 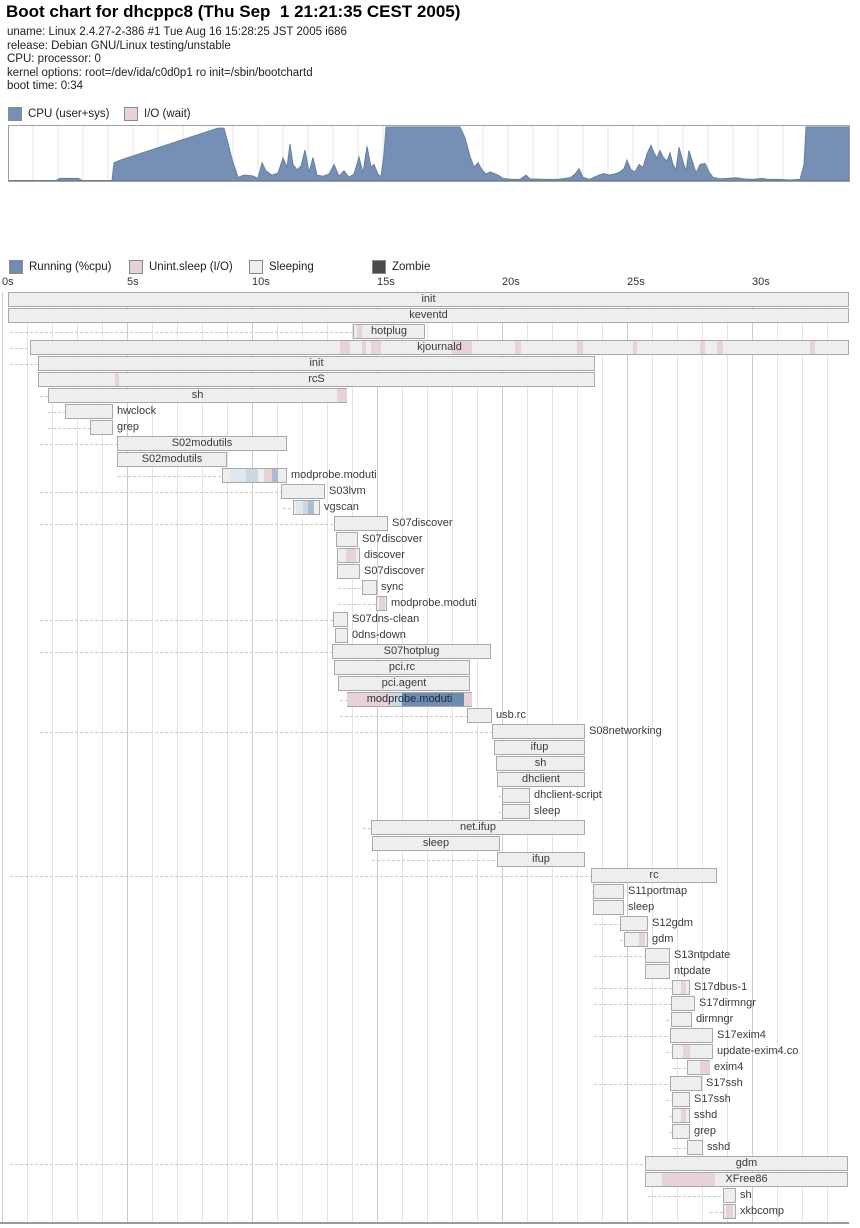 What do you see at coordinates (384, 555) in the screenshot?
I see `process-label: discover` at bounding box center [384, 555].